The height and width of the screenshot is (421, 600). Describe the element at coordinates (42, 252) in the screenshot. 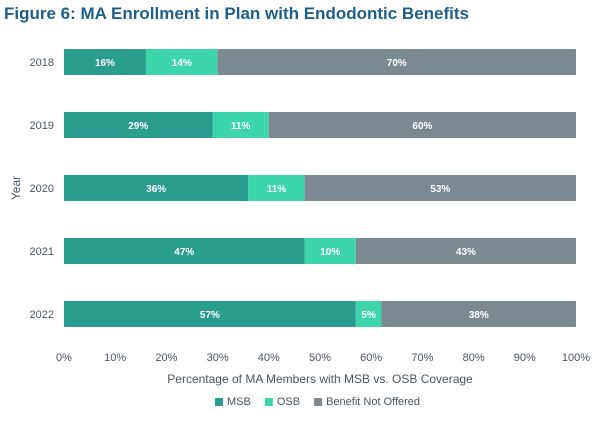

I see `year-label-2021: 2021` at that location.